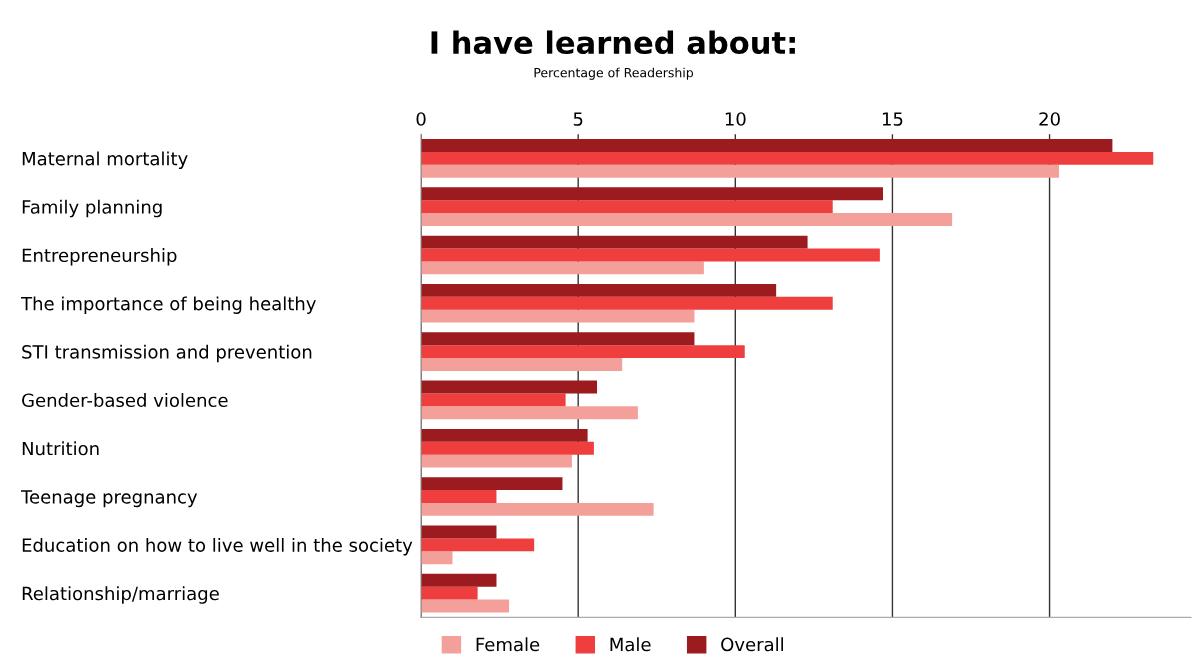  What do you see at coordinates (508, 644) in the screenshot?
I see `legend-label: Female` at bounding box center [508, 644].